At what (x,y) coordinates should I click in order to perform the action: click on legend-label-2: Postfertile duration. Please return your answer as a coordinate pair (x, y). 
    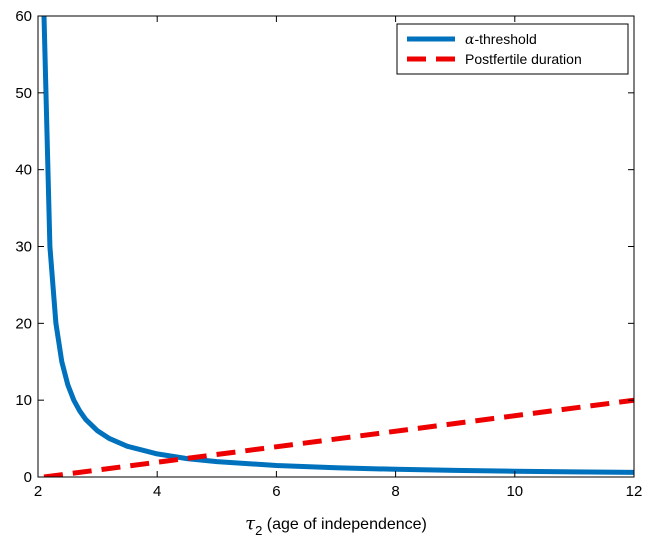
    Looking at the image, I should click on (523, 59).